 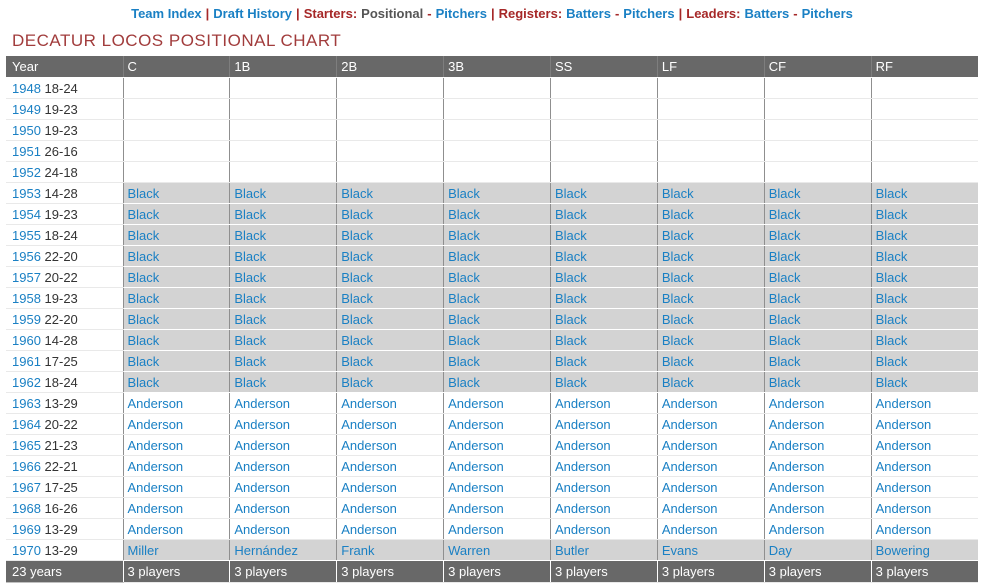 What do you see at coordinates (358, 550) in the screenshot?
I see `player-link: Frank` at bounding box center [358, 550].